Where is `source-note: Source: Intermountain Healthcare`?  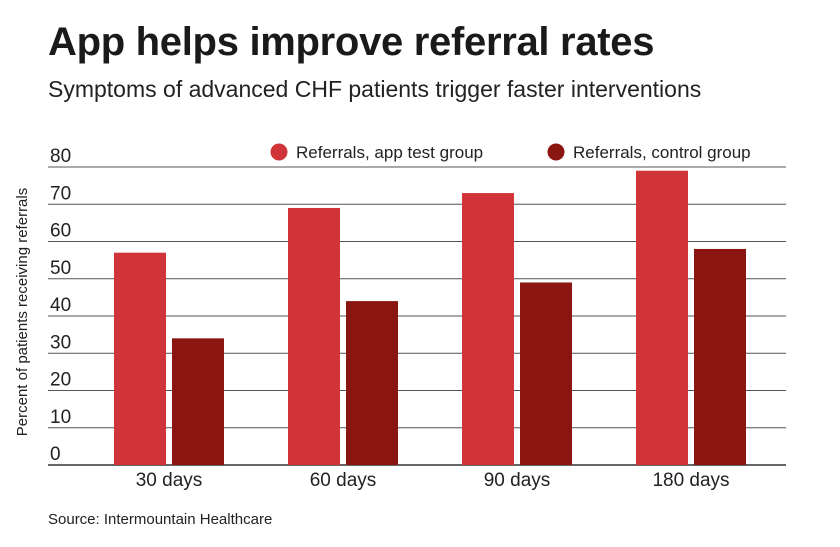 source-note: Source: Intermountain Healthcare is located at coordinates (160, 519).